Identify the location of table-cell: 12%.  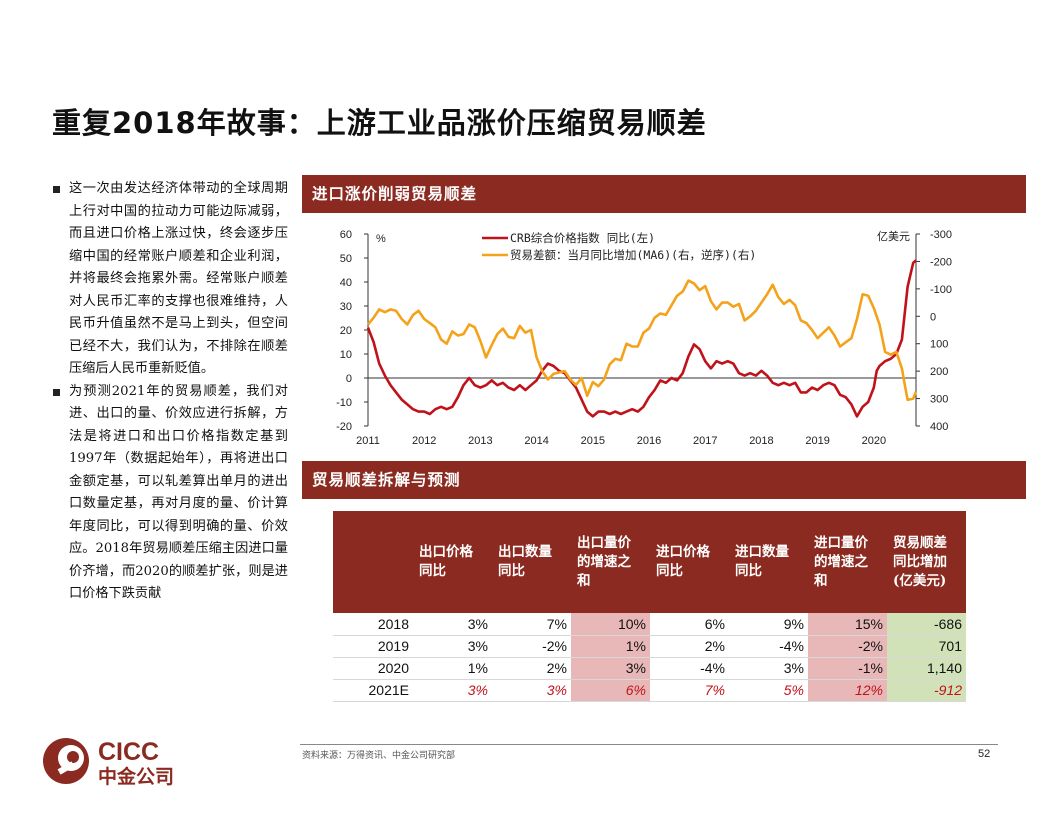
(847, 690).